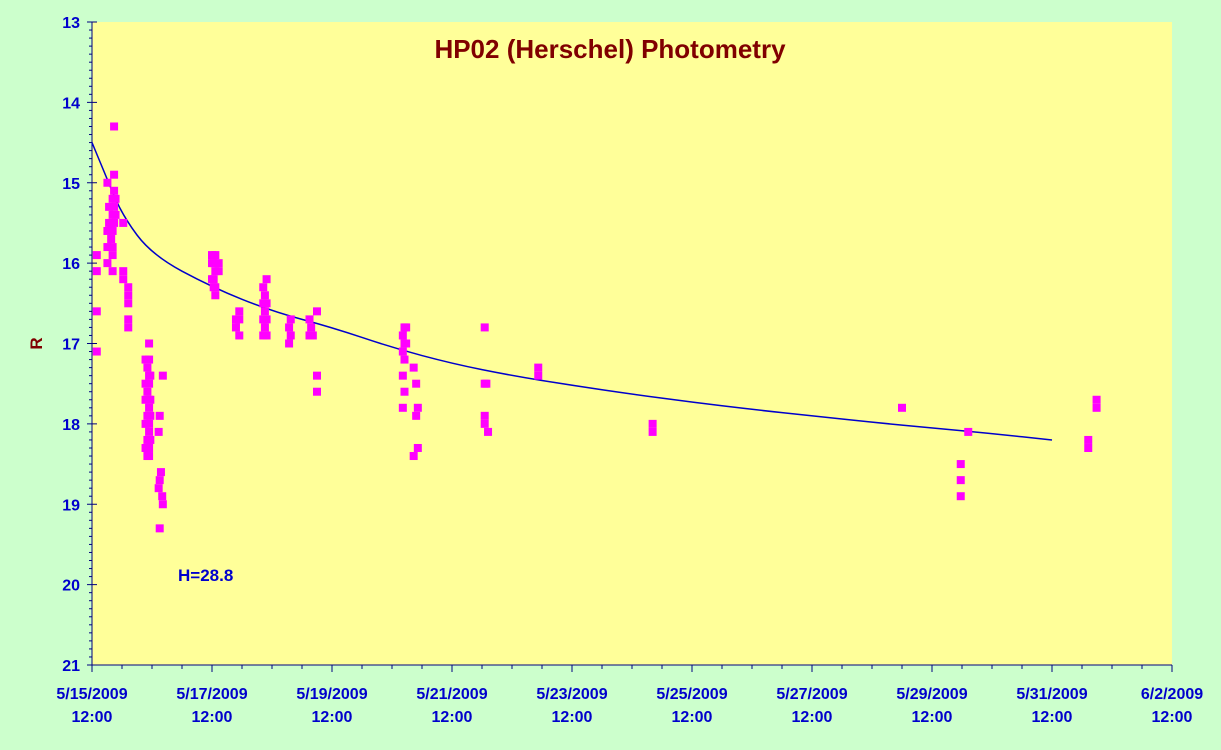  I want to click on x-tick-label-date: 5/21/2009, so click(451, 694).